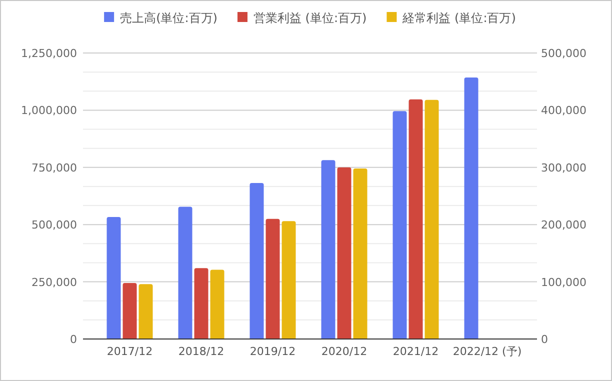 This screenshot has width=612, height=381. Describe the element at coordinates (563, 167) in the screenshot. I see `y2-tick-label: 300,000` at that location.